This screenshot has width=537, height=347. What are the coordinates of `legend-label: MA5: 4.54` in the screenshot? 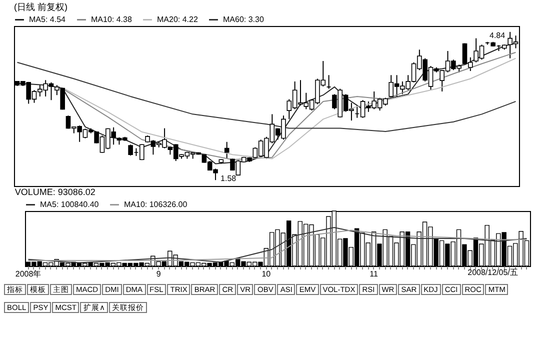 It's located at (47, 19).